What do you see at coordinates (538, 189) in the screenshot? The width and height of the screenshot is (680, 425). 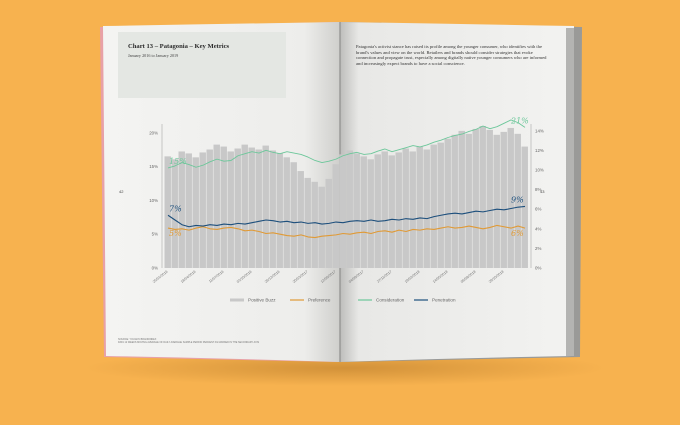 I see `right-axis-tick-label: 8%` at bounding box center [538, 189].